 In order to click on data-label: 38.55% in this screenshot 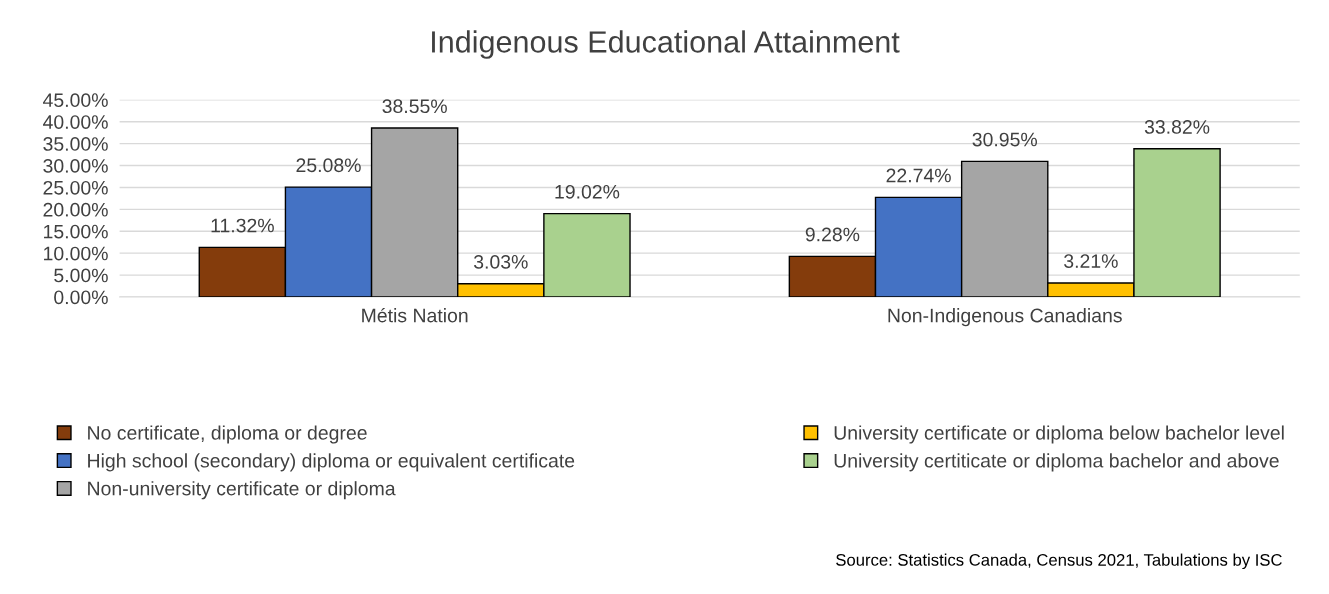, I will do `click(414, 106)`.